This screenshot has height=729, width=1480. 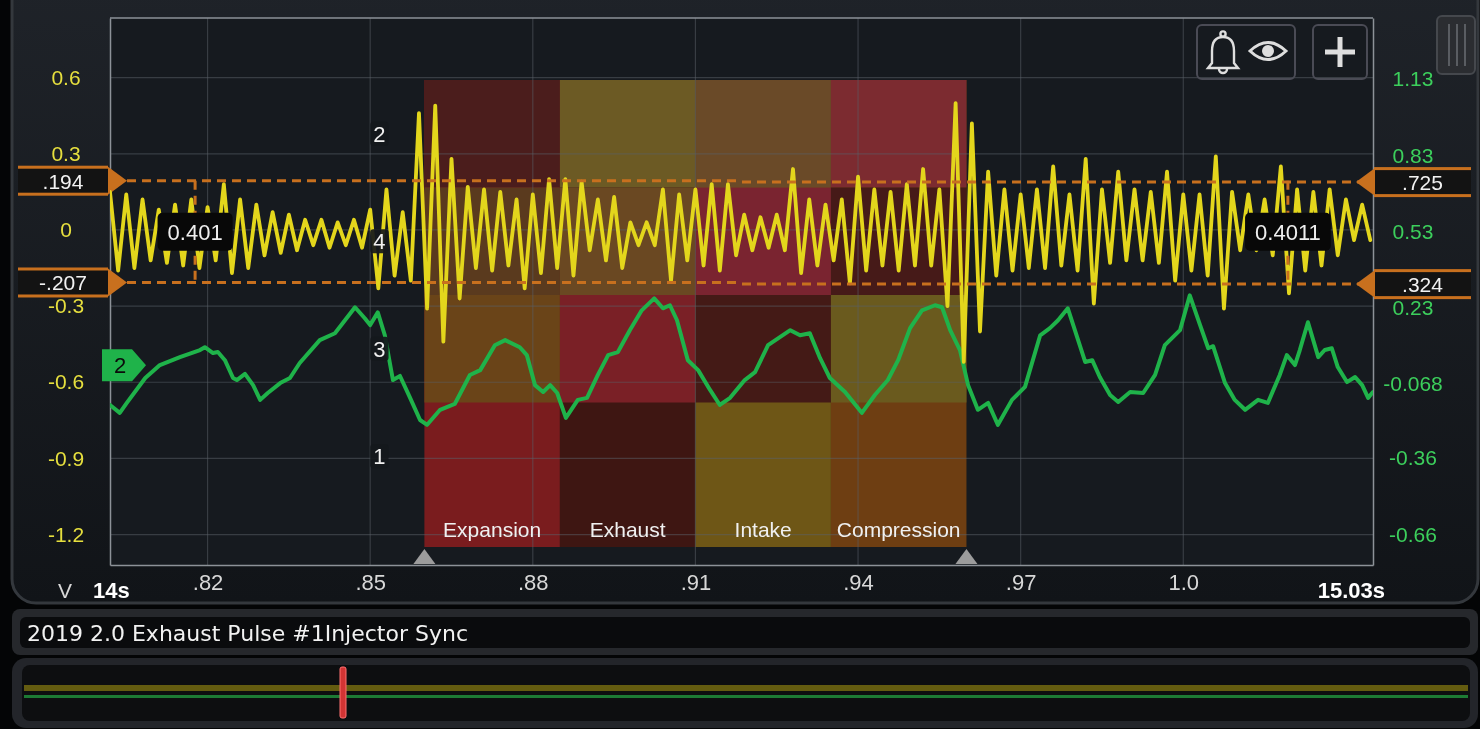 What do you see at coordinates (763, 529) in the screenshot?
I see `band-label: Intake` at bounding box center [763, 529].